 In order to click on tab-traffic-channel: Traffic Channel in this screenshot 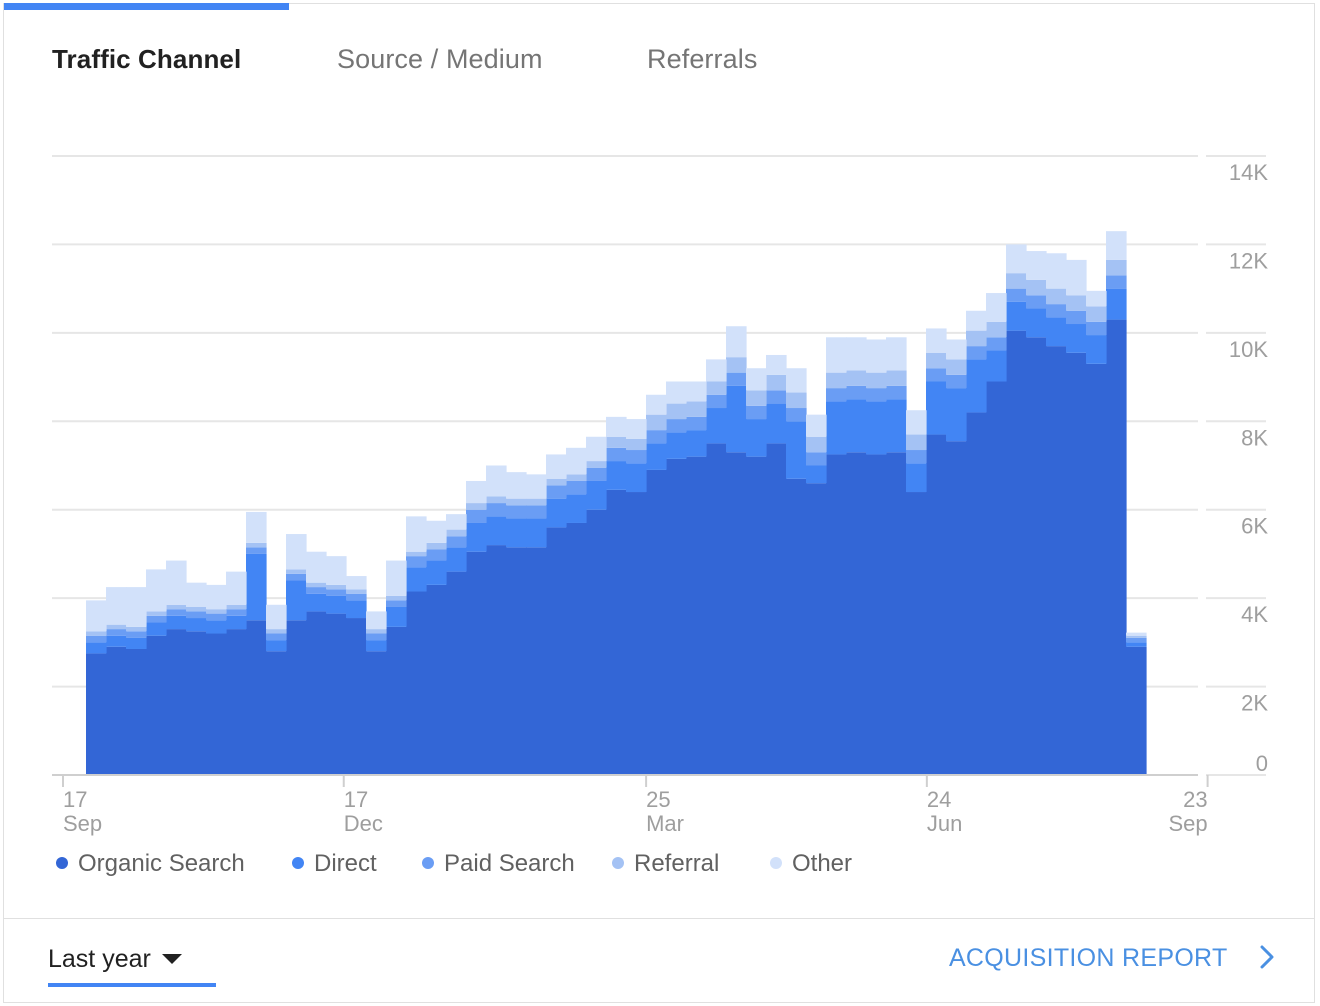, I will do `click(147, 59)`.